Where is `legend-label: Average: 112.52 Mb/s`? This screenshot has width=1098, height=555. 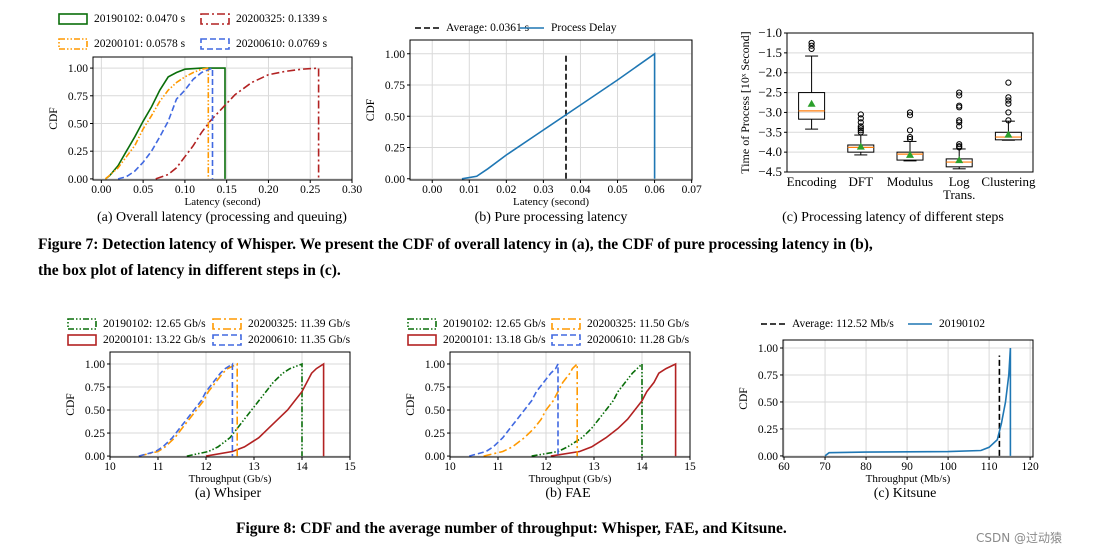 legend-label: Average: 112.52 Mb/s is located at coordinates (843, 324).